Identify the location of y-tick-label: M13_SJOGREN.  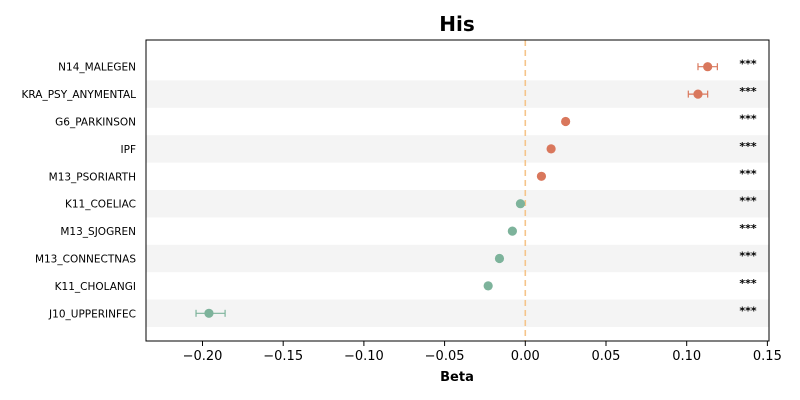
(98, 232).